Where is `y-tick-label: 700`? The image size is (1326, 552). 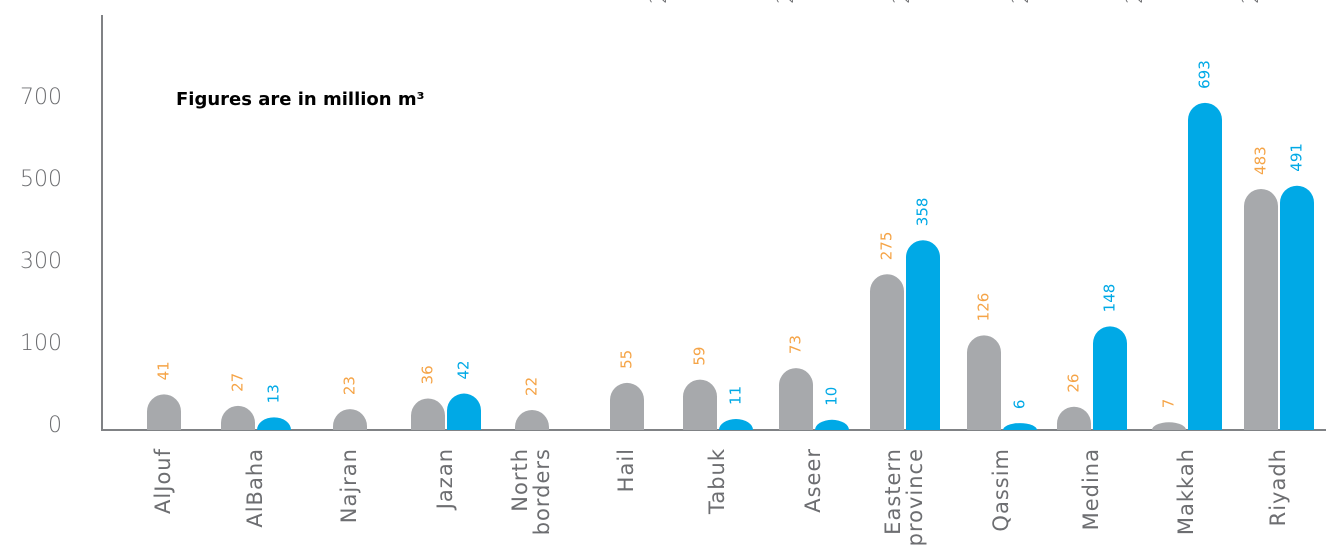
y-tick-label: 700 is located at coordinates (41, 97).